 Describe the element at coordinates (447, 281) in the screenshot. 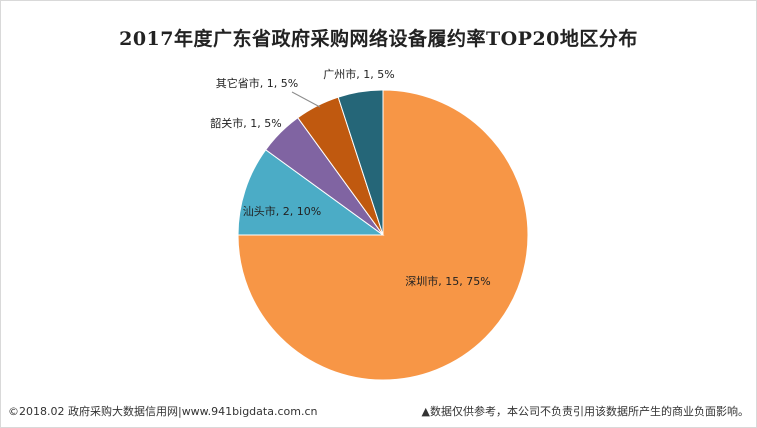

I see `data-label: 深圳市, 15, 75%` at that location.